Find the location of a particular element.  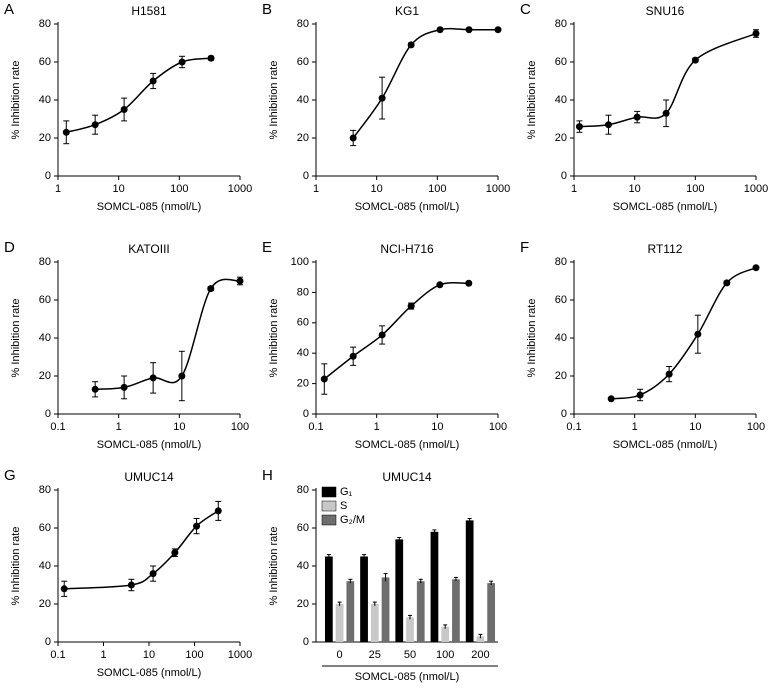

chart-title: NCI-H716 is located at coordinates (407, 249).